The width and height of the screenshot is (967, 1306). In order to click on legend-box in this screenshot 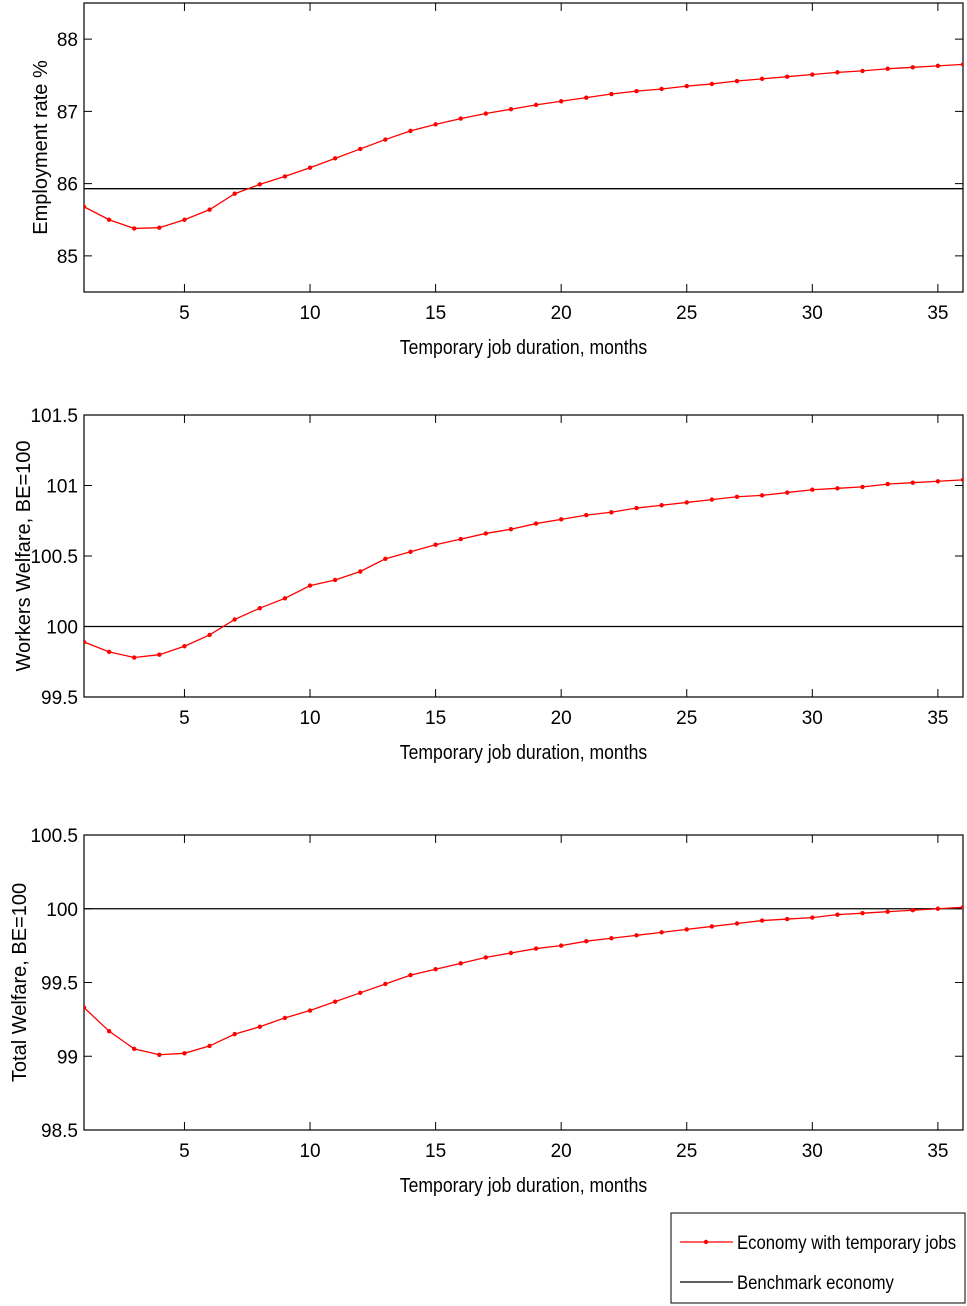, I will do `click(818, 1258)`.